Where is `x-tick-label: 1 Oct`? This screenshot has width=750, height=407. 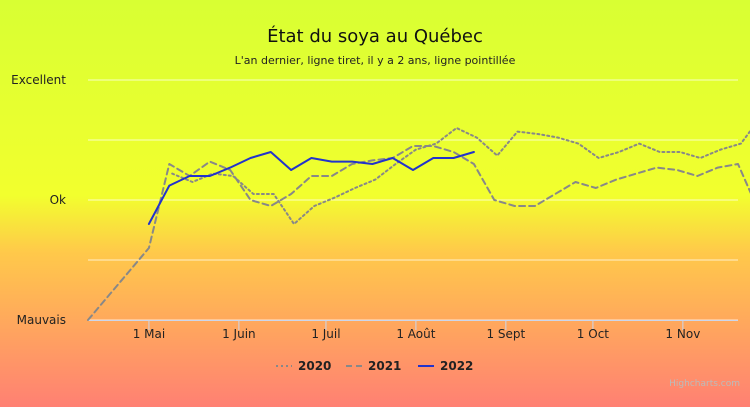
x-tick-label: 1 Oct is located at coordinates (593, 334).